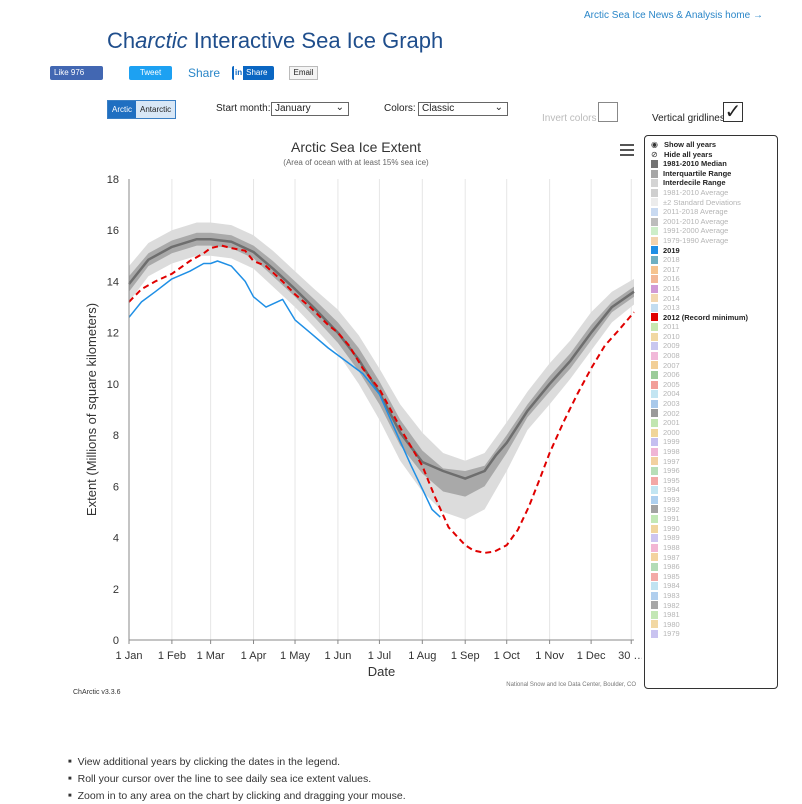 The image size is (802, 804). I want to click on legend-item: 1985, so click(711, 577).